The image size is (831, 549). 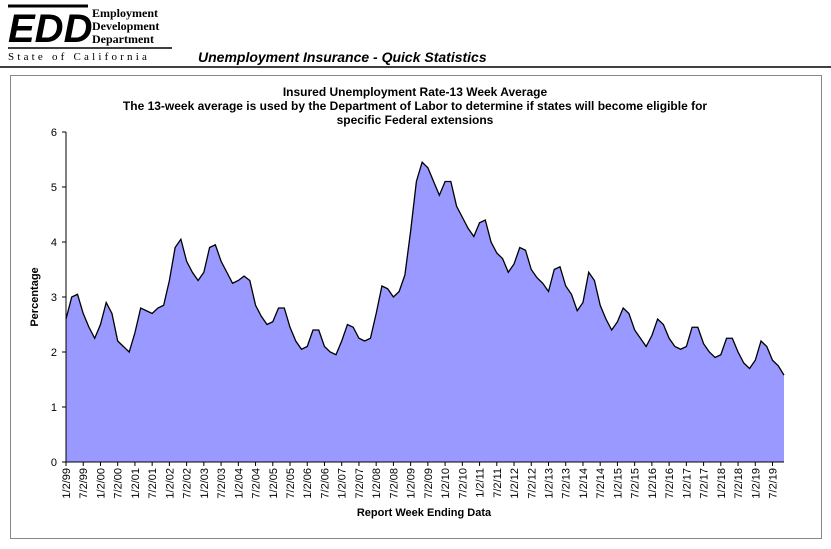 I want to click on chart-subtitle: specific Federal extensions, so click(x=415, y=120).